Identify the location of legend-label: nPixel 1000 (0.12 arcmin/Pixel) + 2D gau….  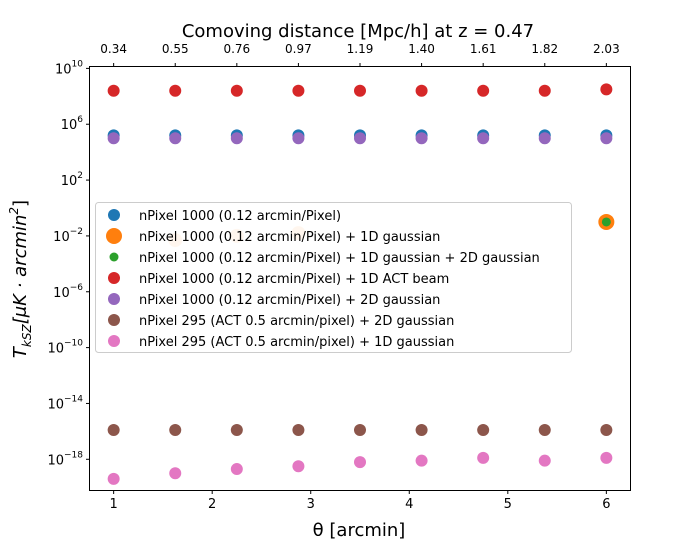
(289, 300).